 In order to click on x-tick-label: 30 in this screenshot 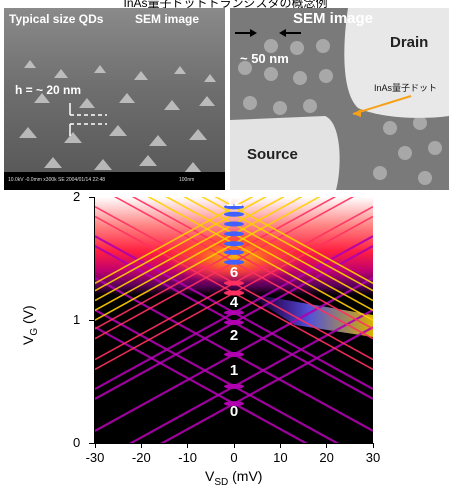, I will do `click(373, 457)`.